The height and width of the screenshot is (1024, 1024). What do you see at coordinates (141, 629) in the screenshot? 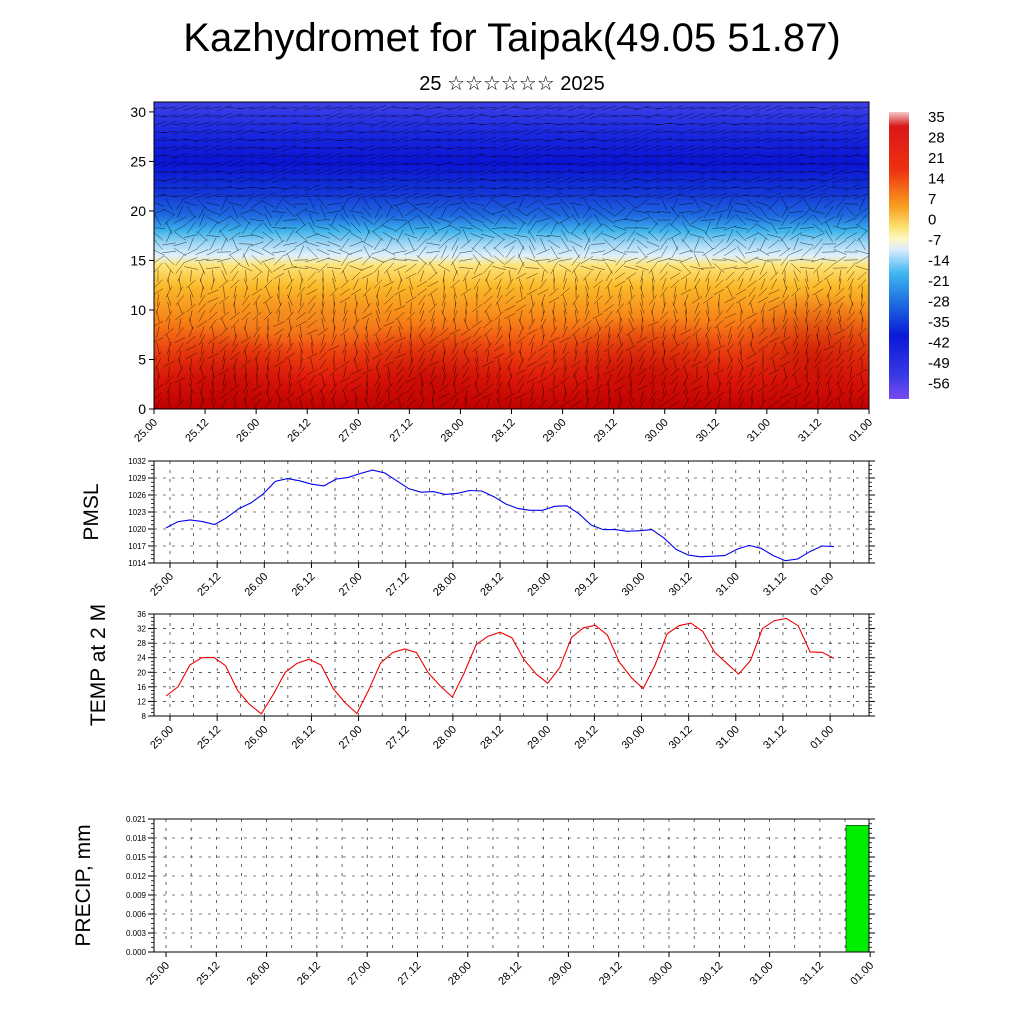
I see `y-tick-label: 32` at bounding box center [141, 629].